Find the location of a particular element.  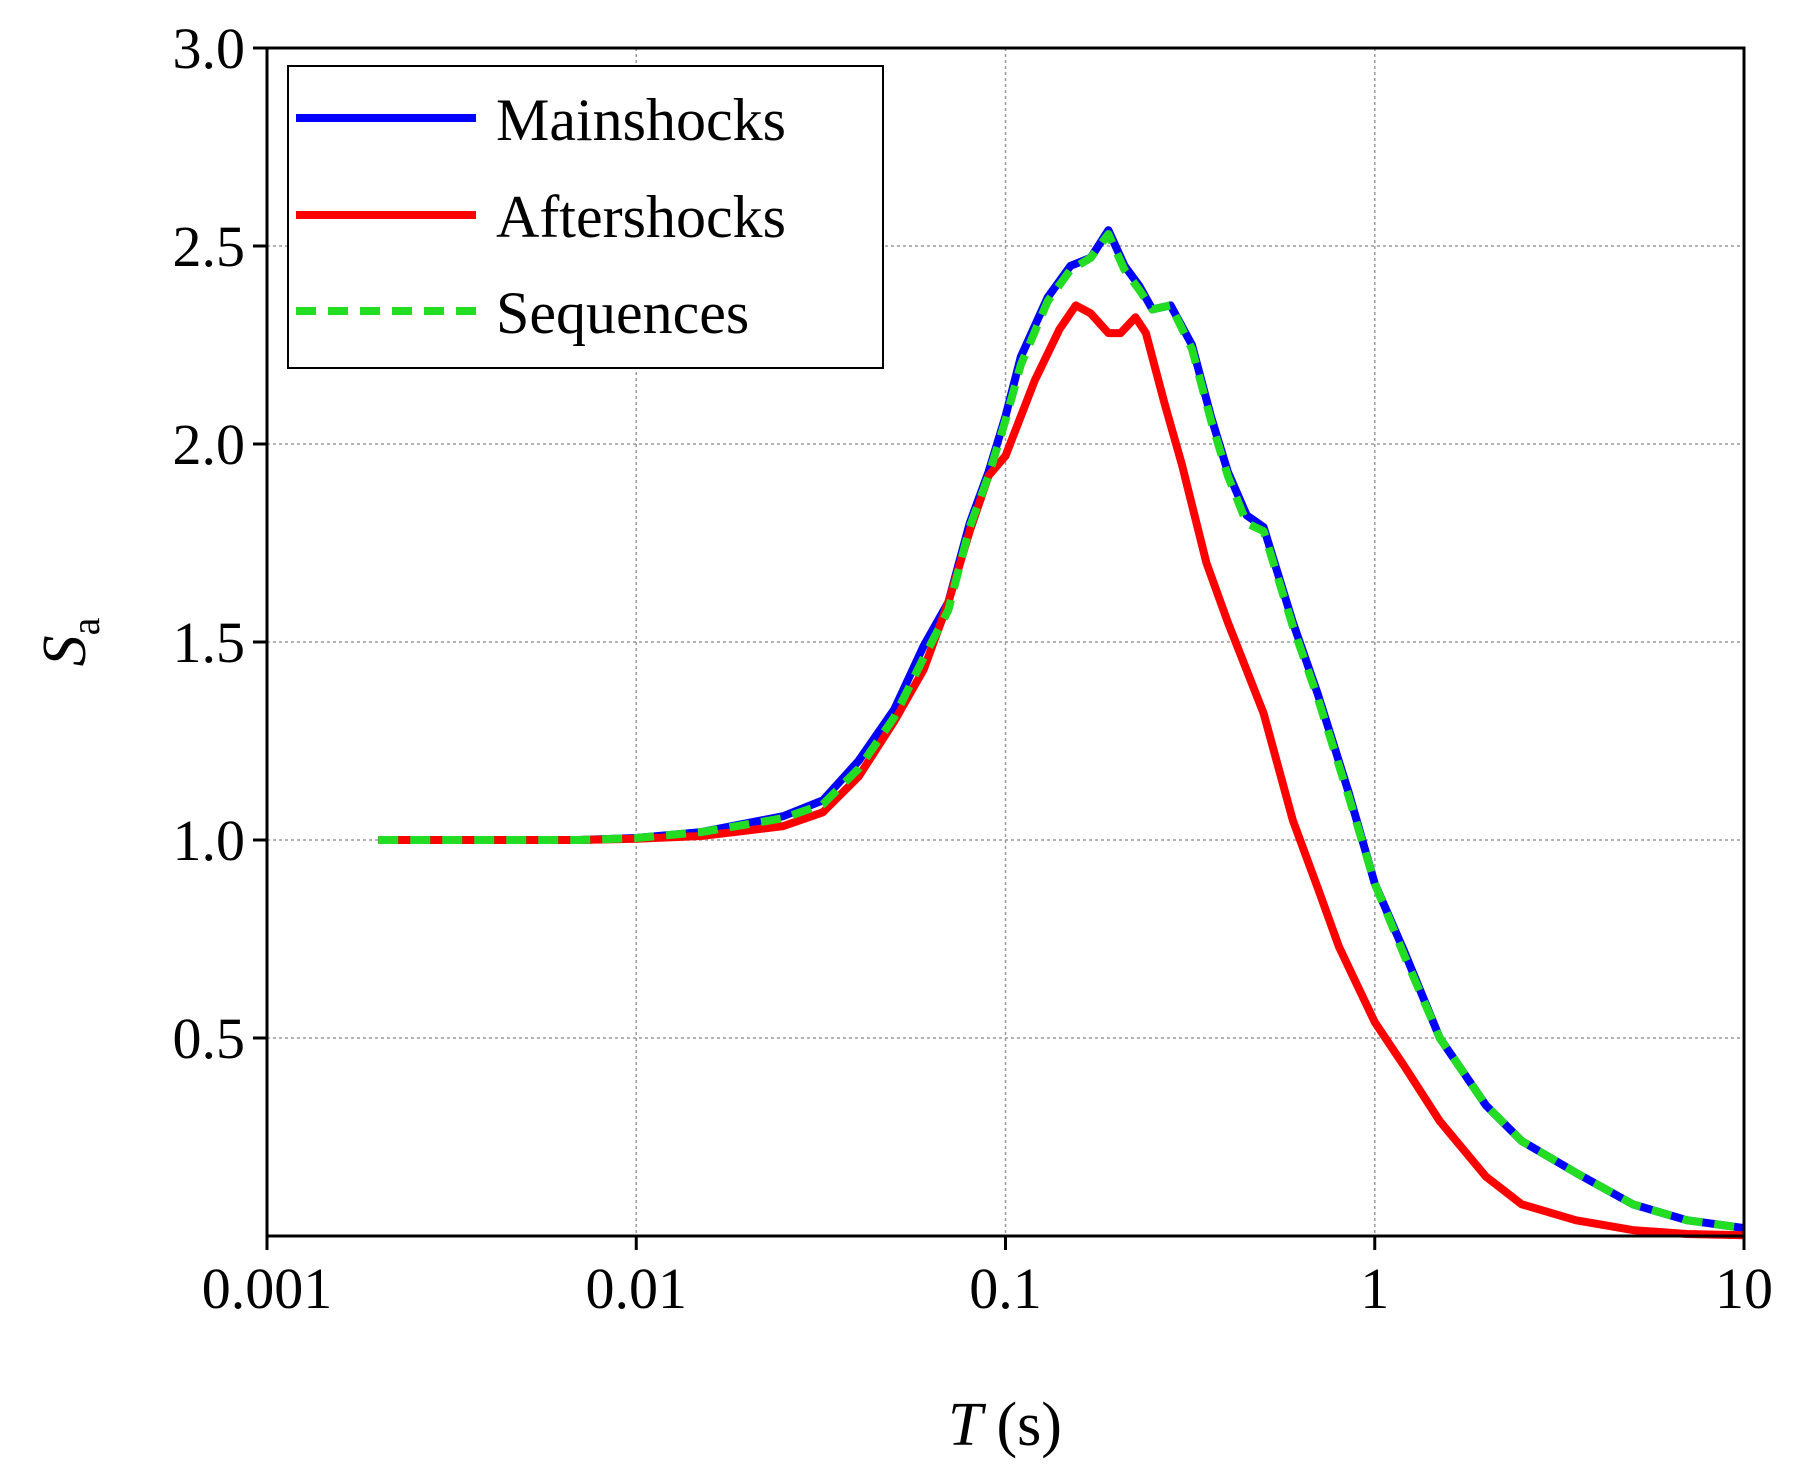

x-tick-label: 1 is located at coordinates (1374, 1288).